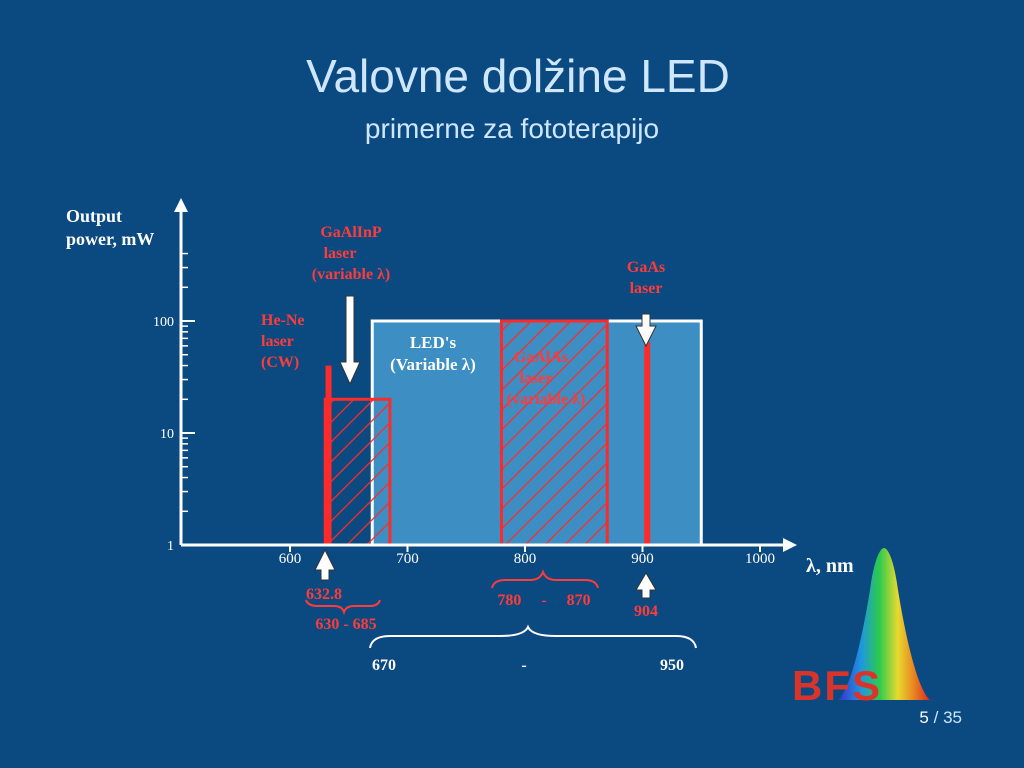  I want to click on x-tick-label-600: 600, so click(290, 559).